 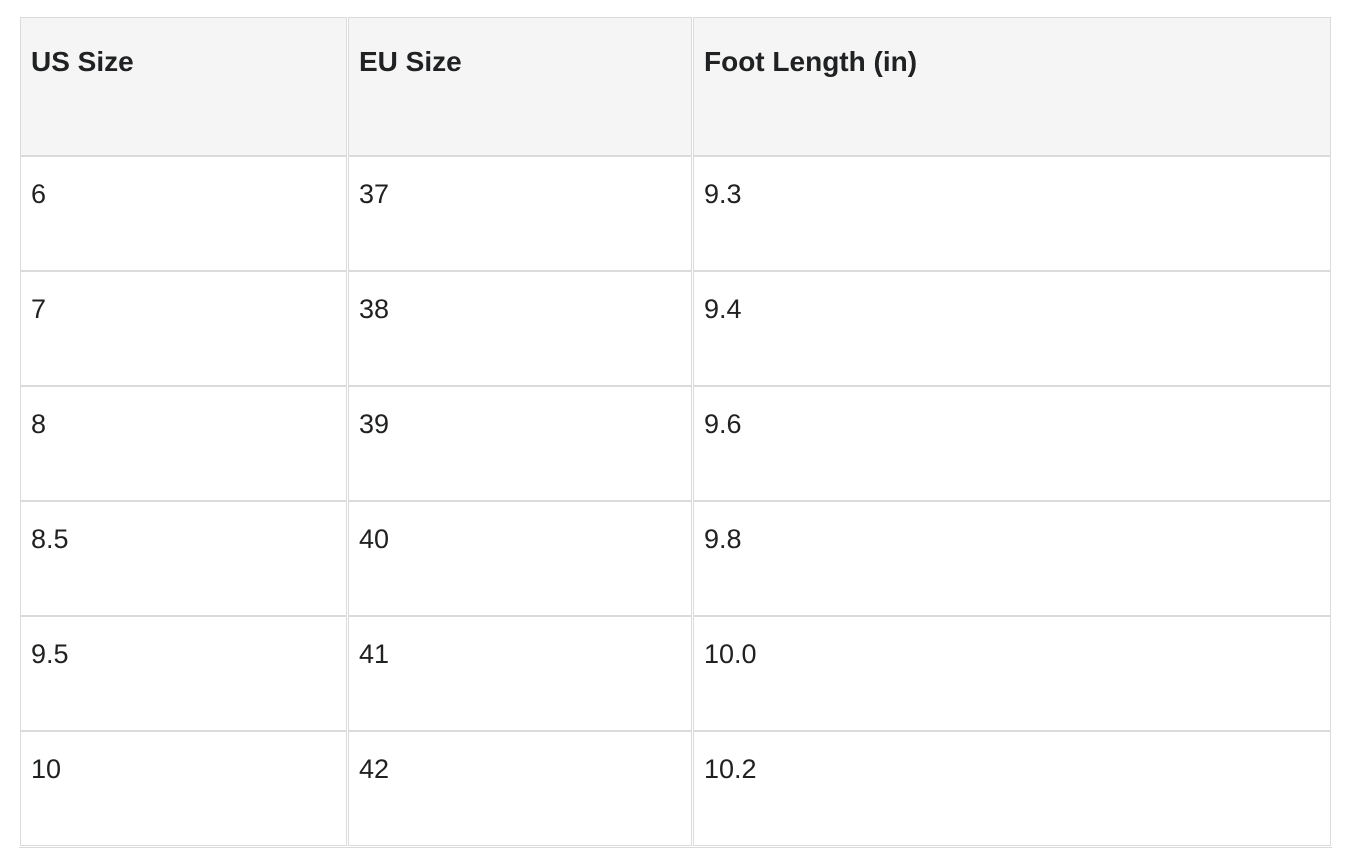 I want to click on table-row: 6 37 9.3, so click(x=675, y=213).